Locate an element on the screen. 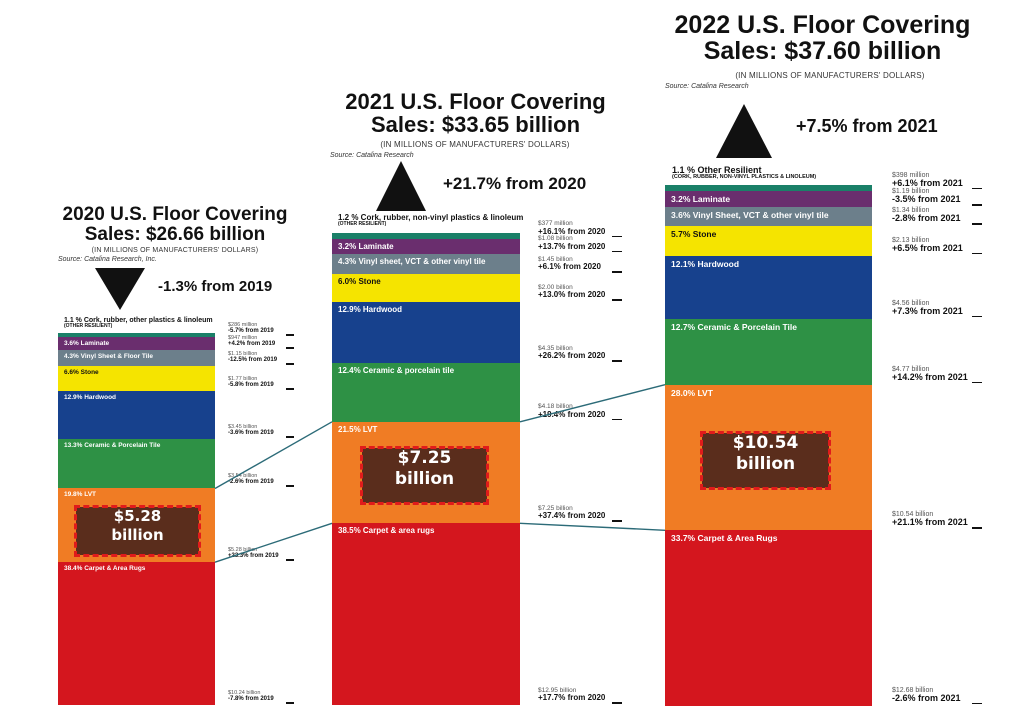  panel-2022-callout-line1: $10.54 is located at coordinates (765, 443).